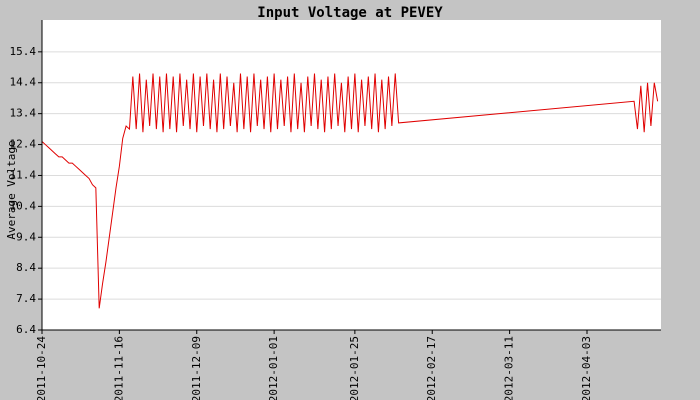 This screenshot has height=400, width=700. What do you see at coordinates (196, 368) in the screenshot?
I see `x-tick-label: 2011-12-09` at bounding box center [196, 368].